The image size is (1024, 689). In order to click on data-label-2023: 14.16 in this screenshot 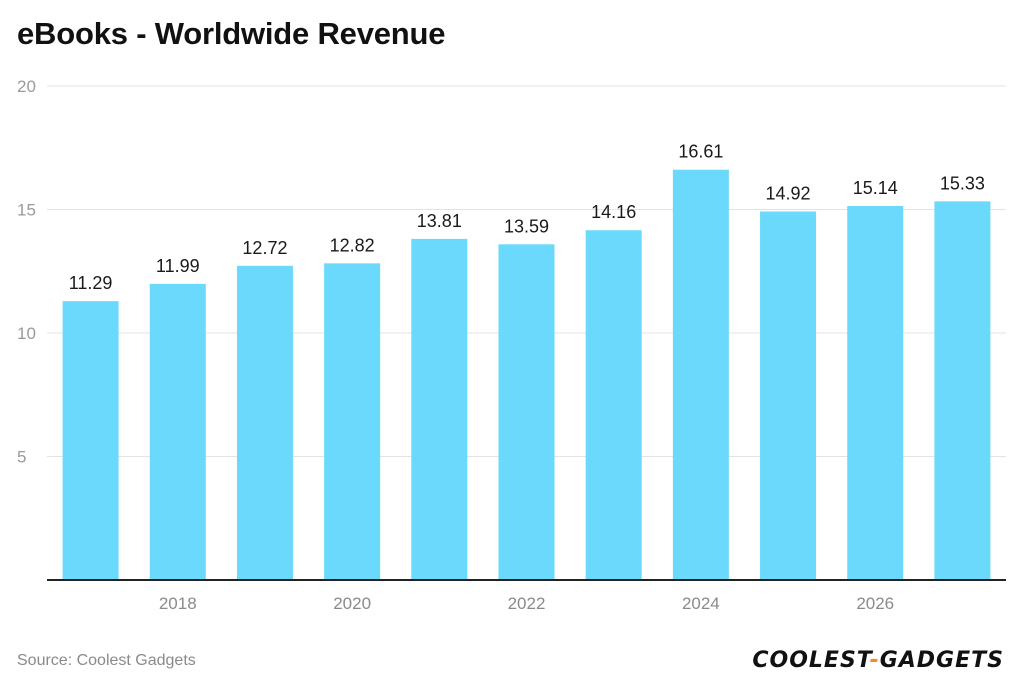, I will do `click(613, 212)`.